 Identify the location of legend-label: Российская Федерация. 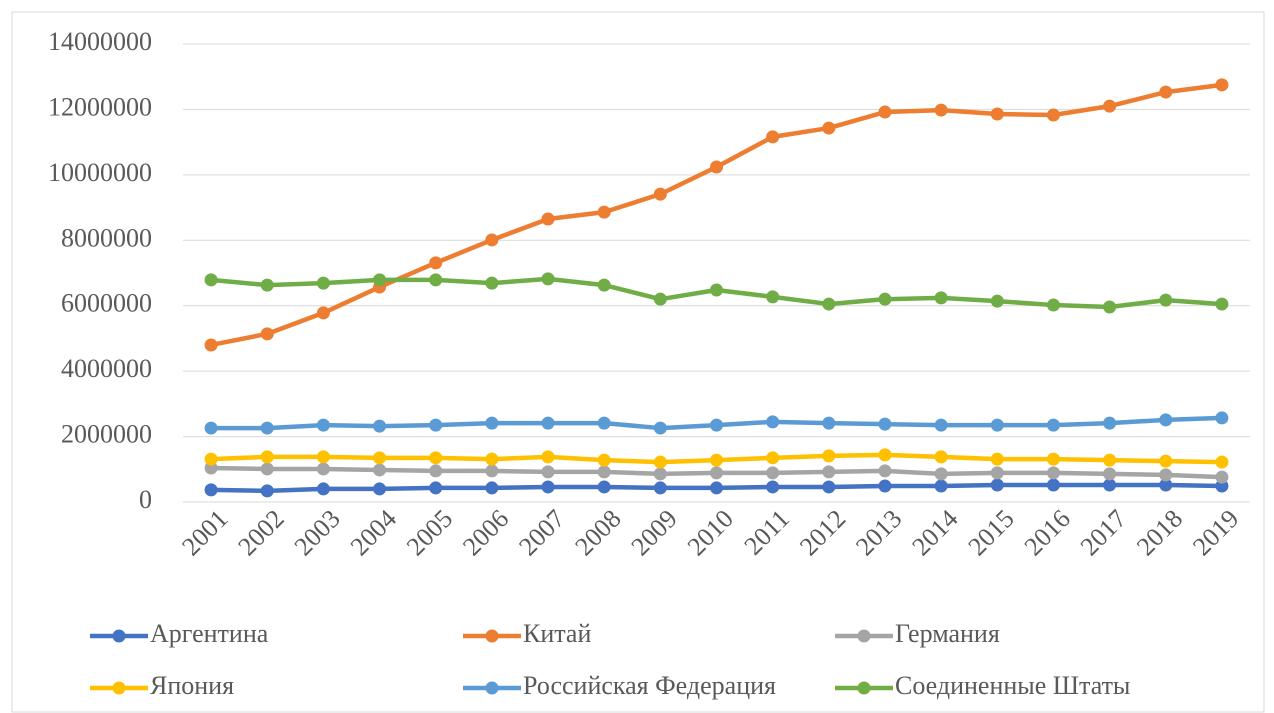
(649, 685).